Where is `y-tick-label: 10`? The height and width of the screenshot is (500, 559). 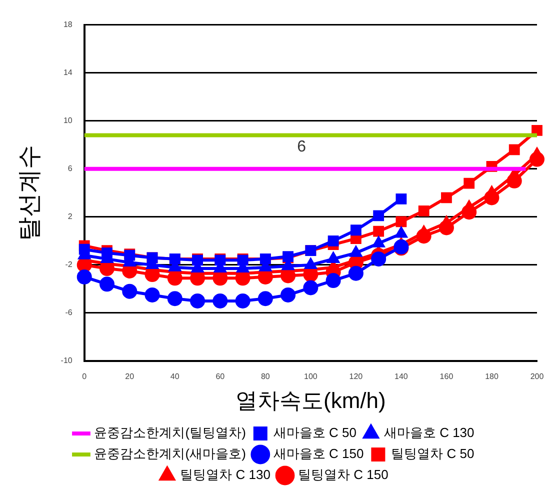
y-tick-label: 10 is located at coordinates (68, 121).